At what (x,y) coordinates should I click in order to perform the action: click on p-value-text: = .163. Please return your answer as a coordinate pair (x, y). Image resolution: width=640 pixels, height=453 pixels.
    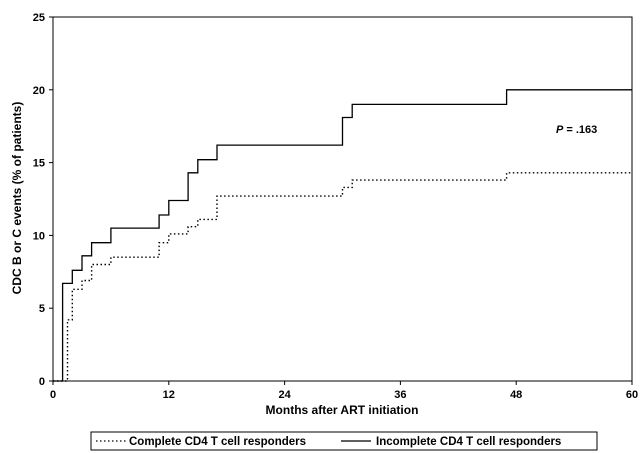
    Looking at the image, I should click on (580, 130).